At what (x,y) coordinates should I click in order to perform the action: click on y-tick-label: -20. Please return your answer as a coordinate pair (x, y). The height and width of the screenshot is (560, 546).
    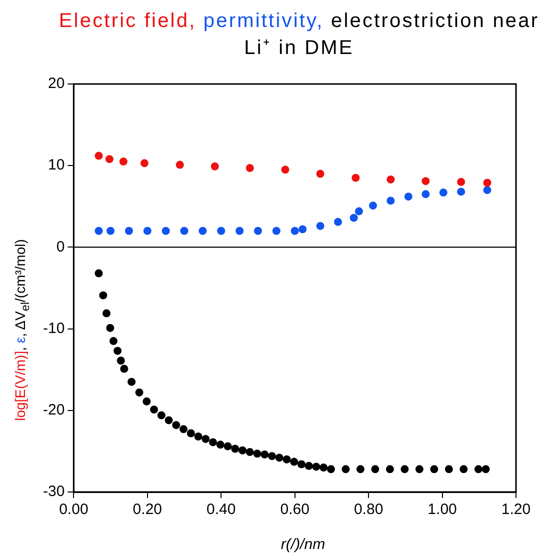
    Looking at the image, I should click on (53, 410).